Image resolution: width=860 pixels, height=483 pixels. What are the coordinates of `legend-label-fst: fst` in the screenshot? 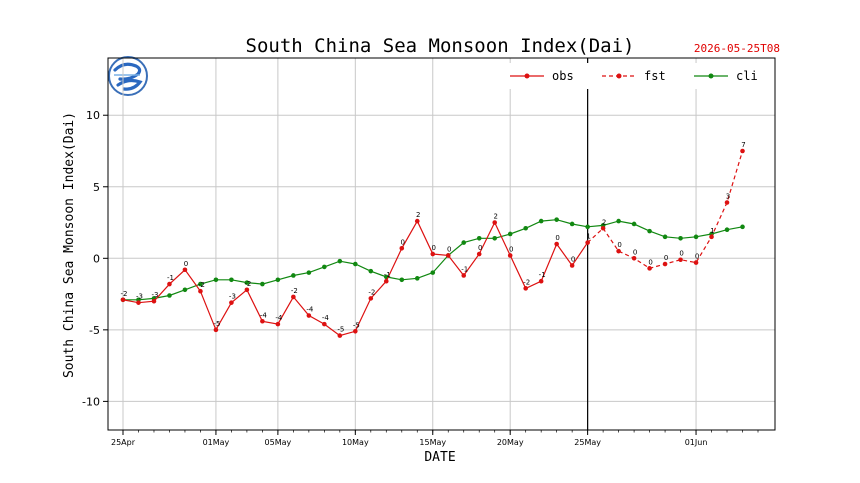 It's located at (655, 76).